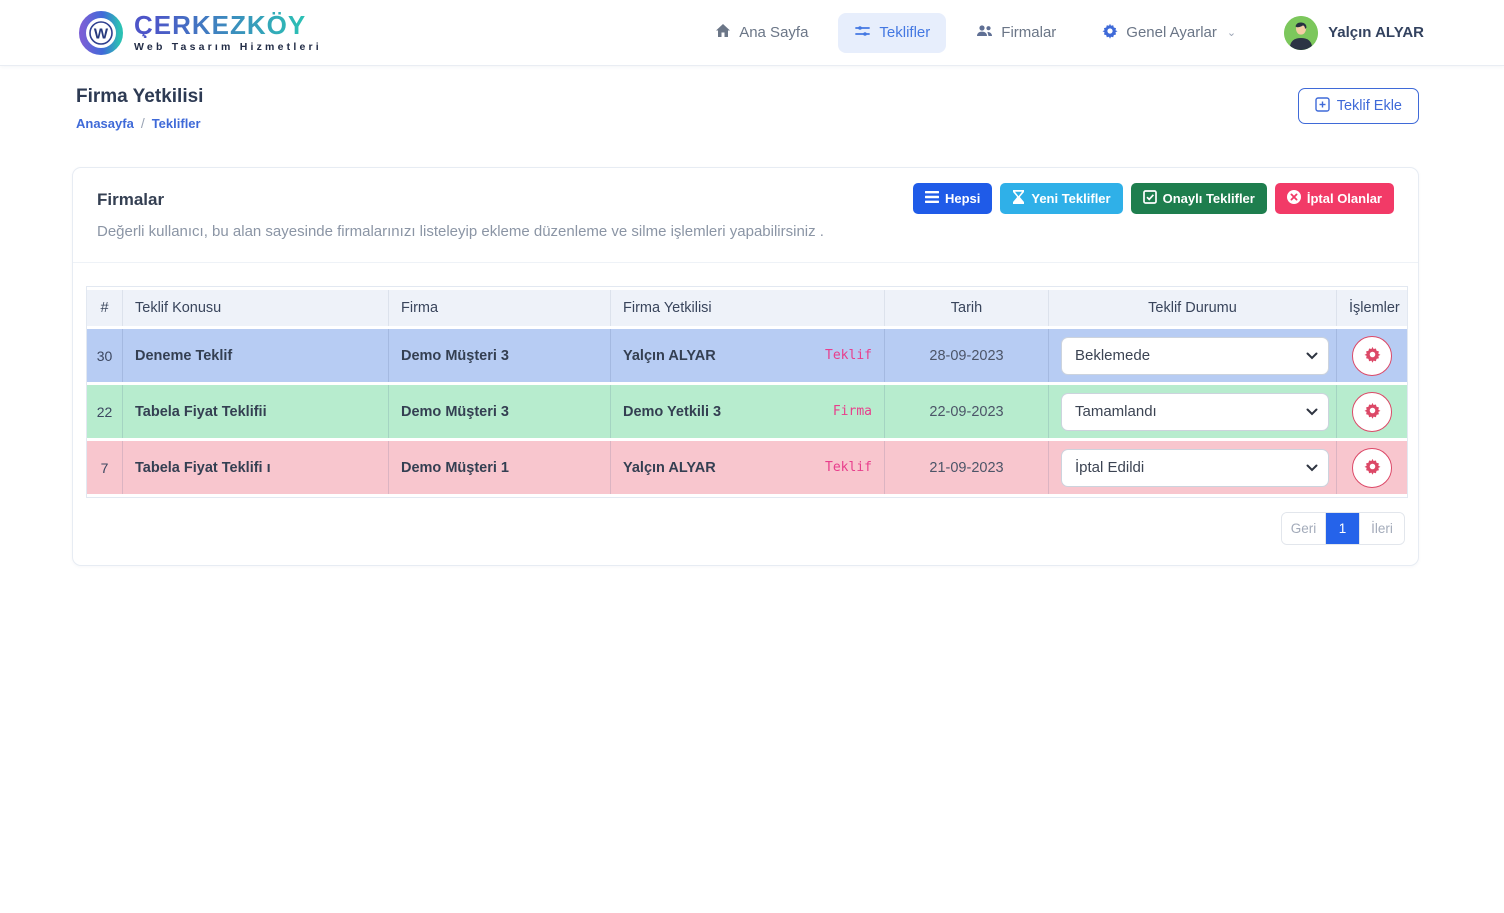 The width and height of the screenshot is (1504, 913). Describe the element at coordinates (852, 411) in the screenshot. I see `row-type-badge: Firma` at that location.